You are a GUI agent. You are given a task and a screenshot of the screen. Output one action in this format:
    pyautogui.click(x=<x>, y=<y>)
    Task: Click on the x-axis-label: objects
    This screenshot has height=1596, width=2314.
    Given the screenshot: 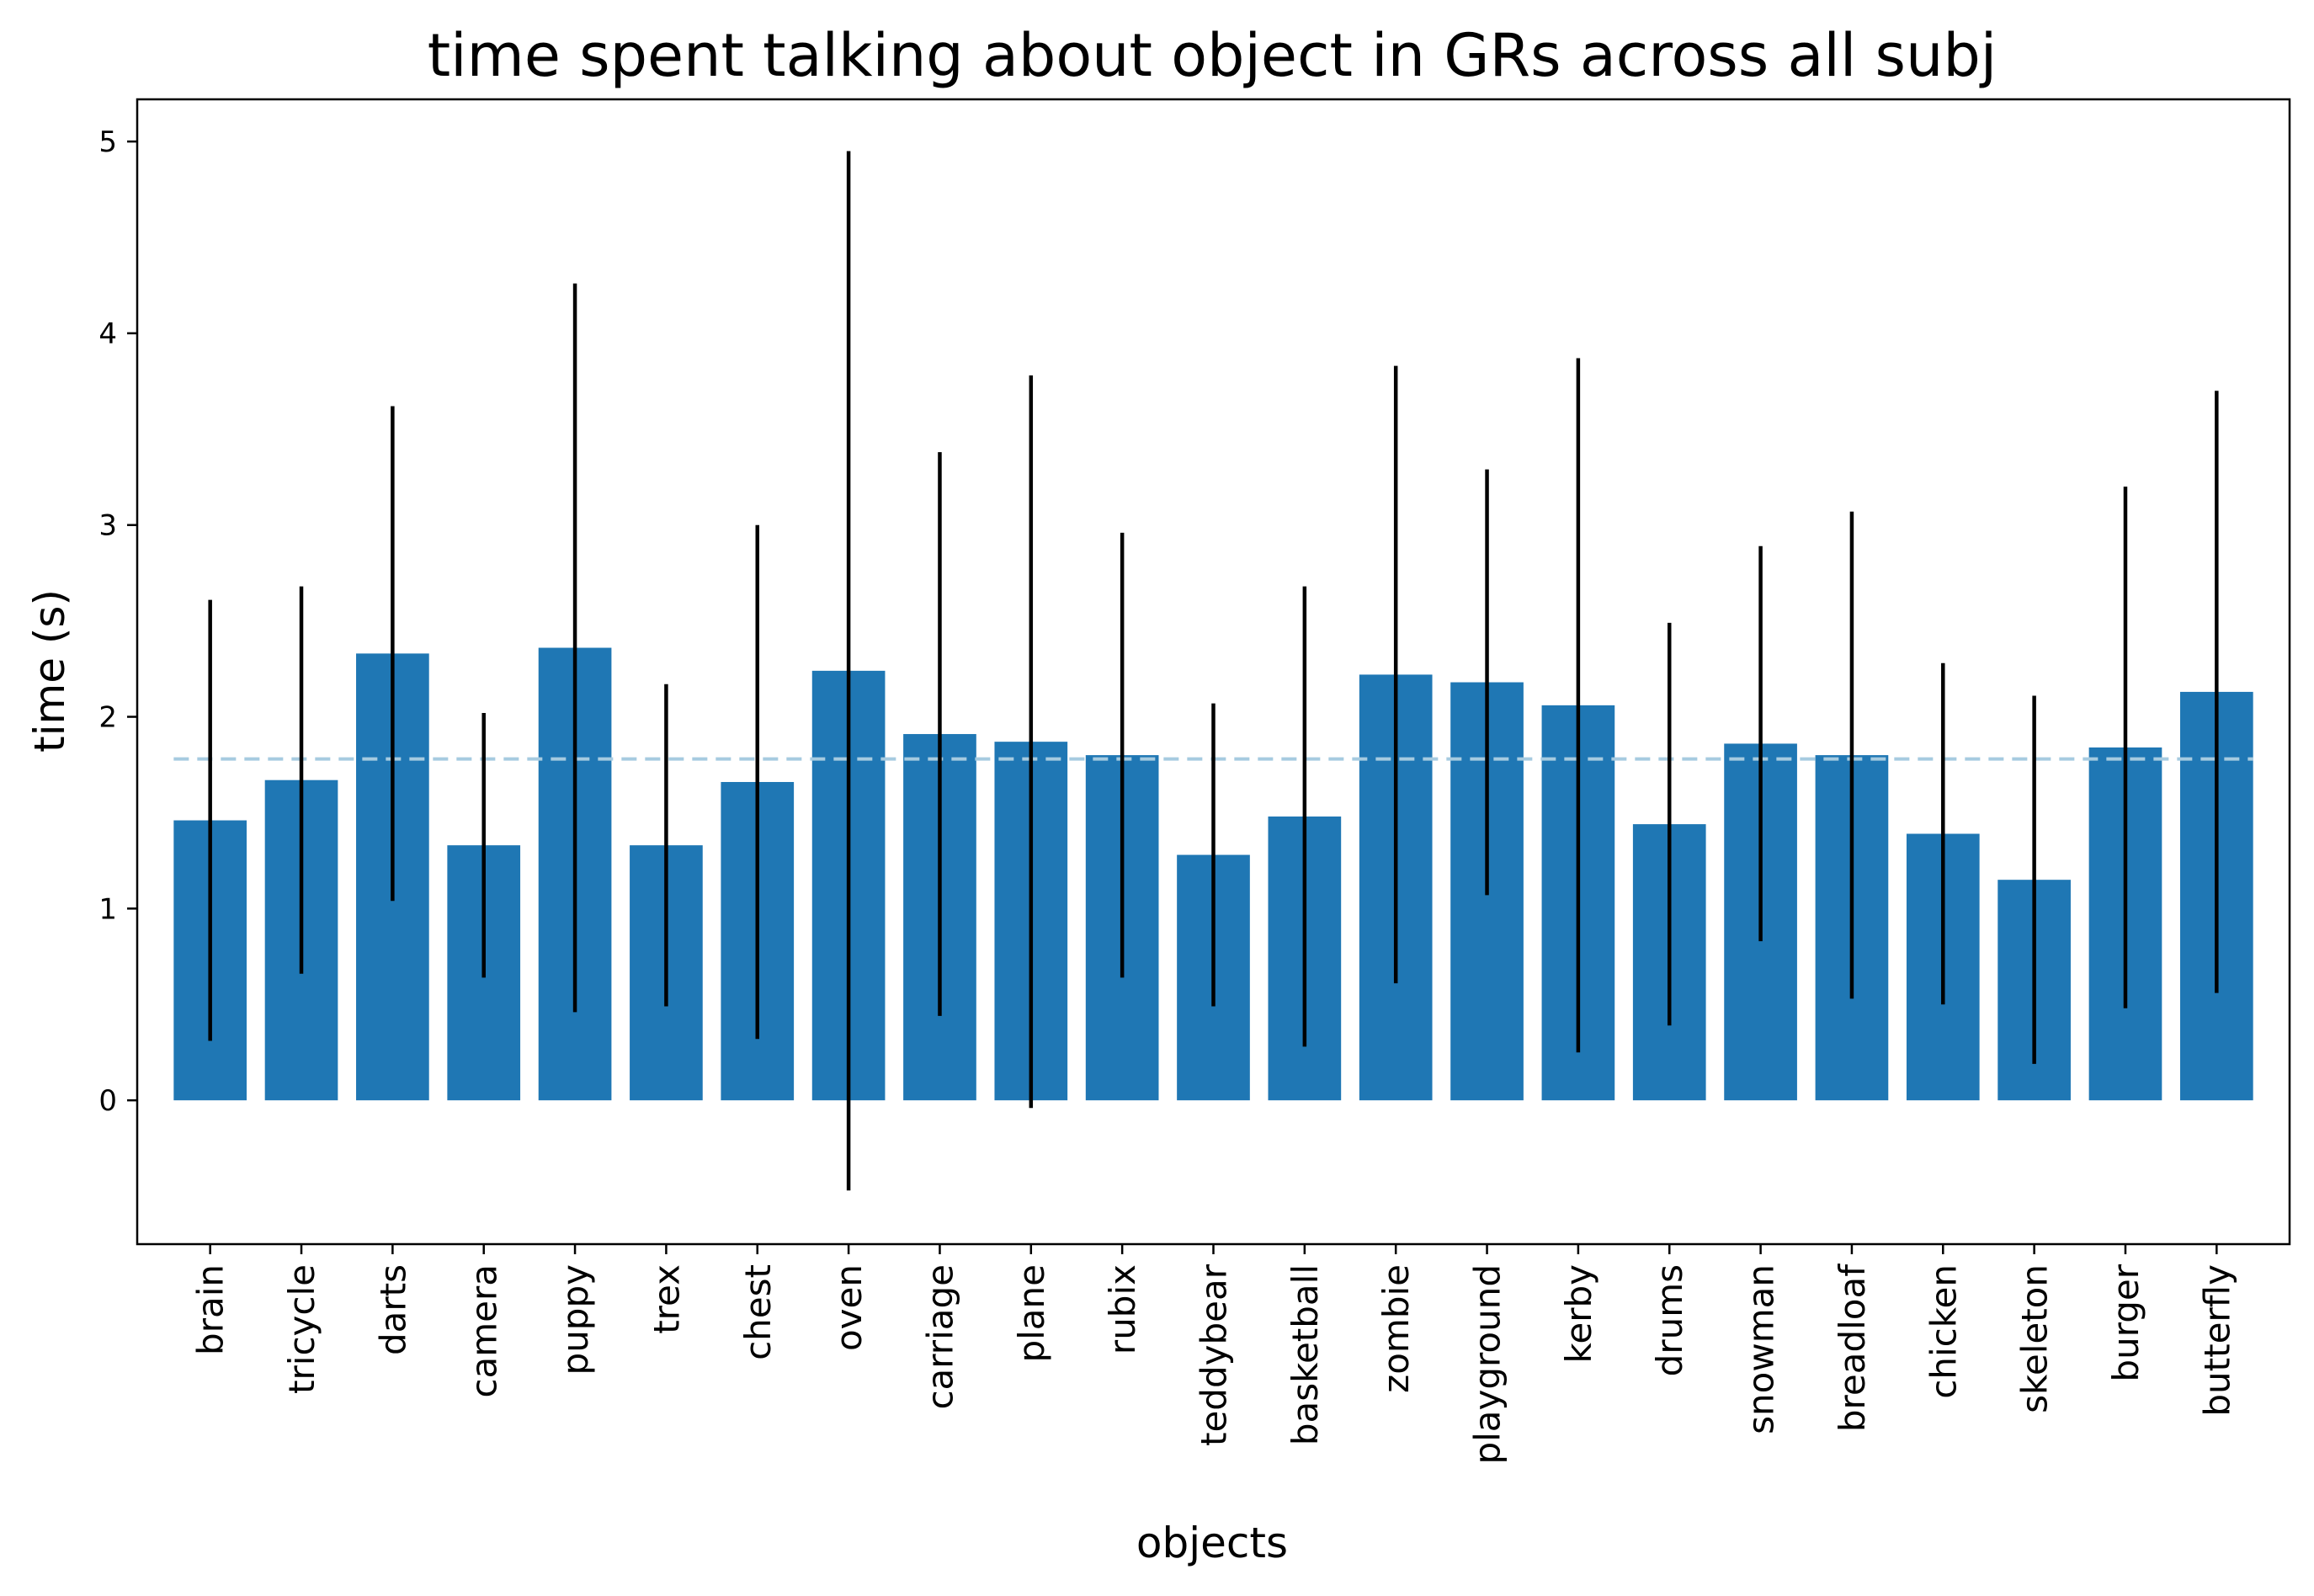 What is the action you would take?
    pyautogui.click(x=1212, y=1543)
    